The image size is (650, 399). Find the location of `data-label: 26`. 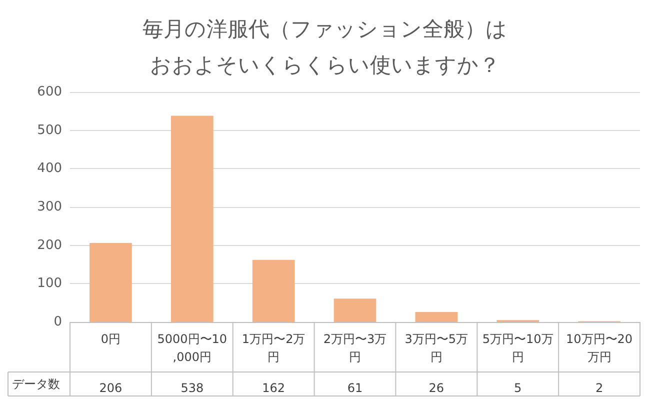

data-label: 26 is located at coordinates (436, 388).